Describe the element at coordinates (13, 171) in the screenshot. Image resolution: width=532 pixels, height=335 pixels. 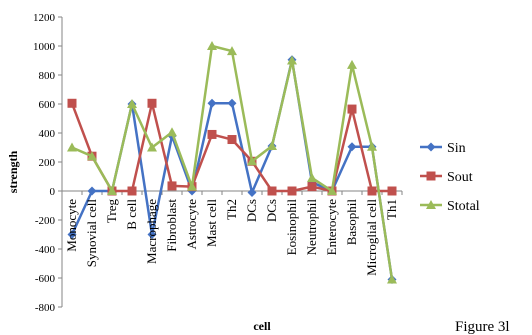
I see `y-axis-title: strength` at that location.